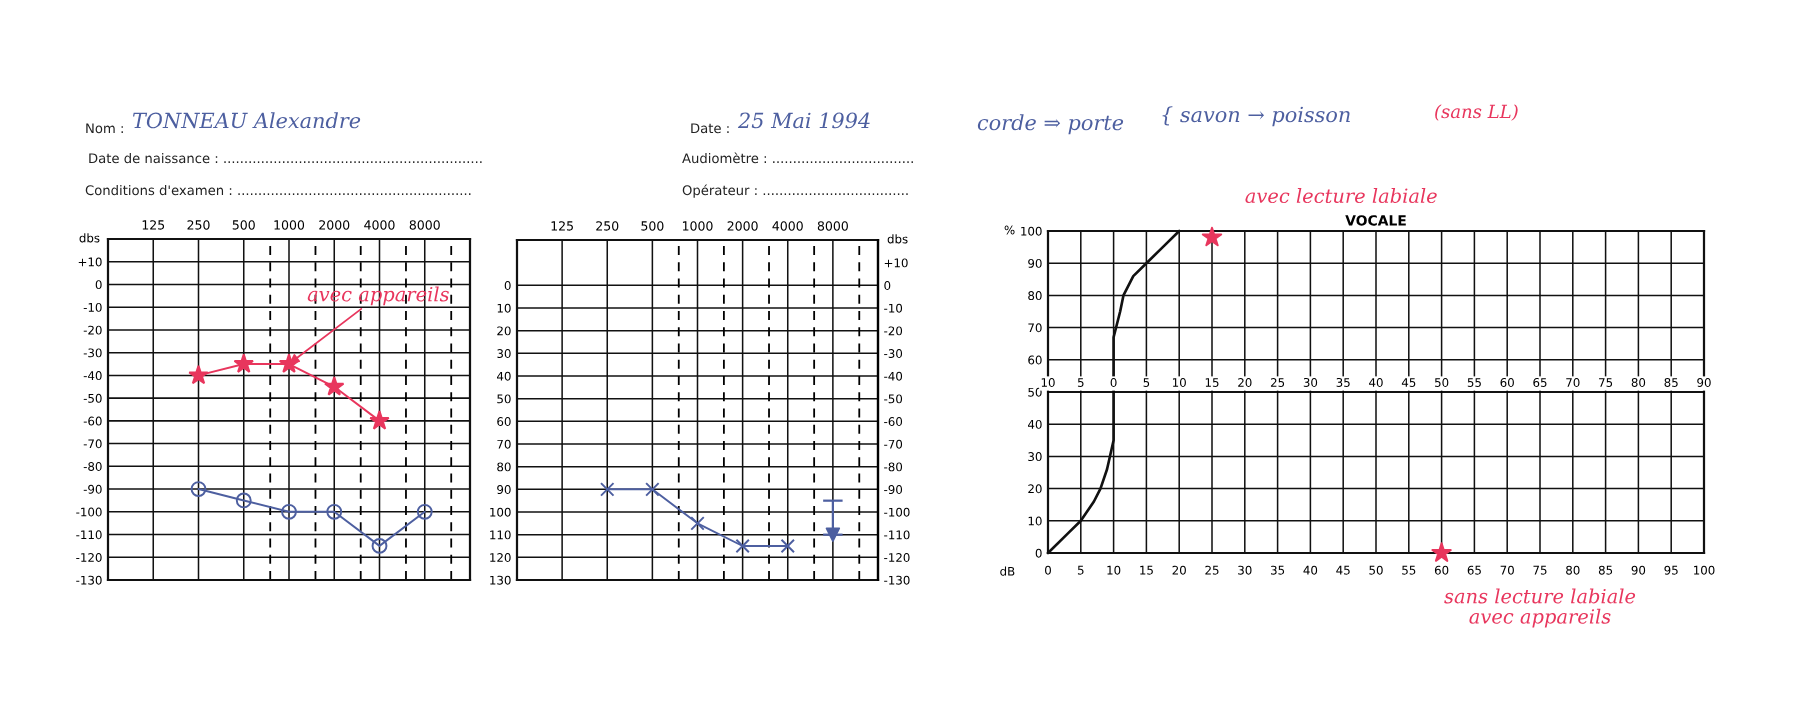  I want to click on x-tick-label: 10, so click(1114, 570).